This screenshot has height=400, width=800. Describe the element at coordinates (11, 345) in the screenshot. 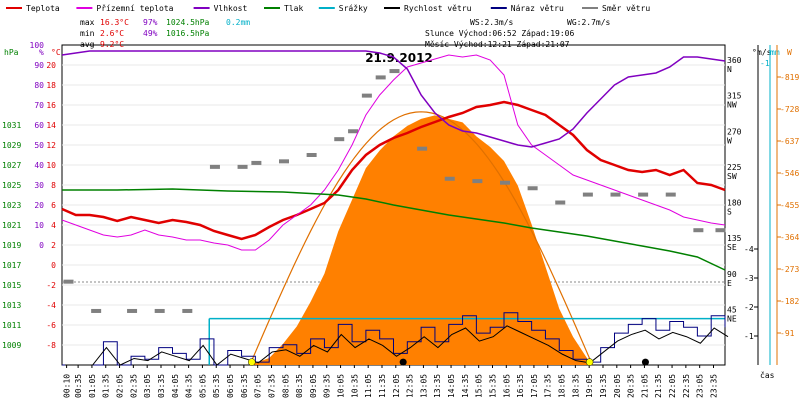

I see `hpa-tick-label: 1009` at that location.